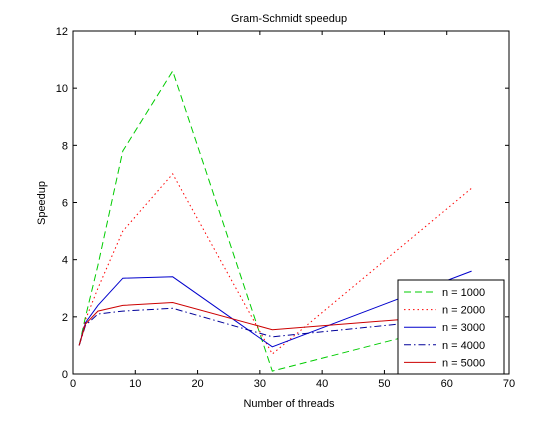  I want to click on legend-label-1: n = 1000, so click(463, 293).